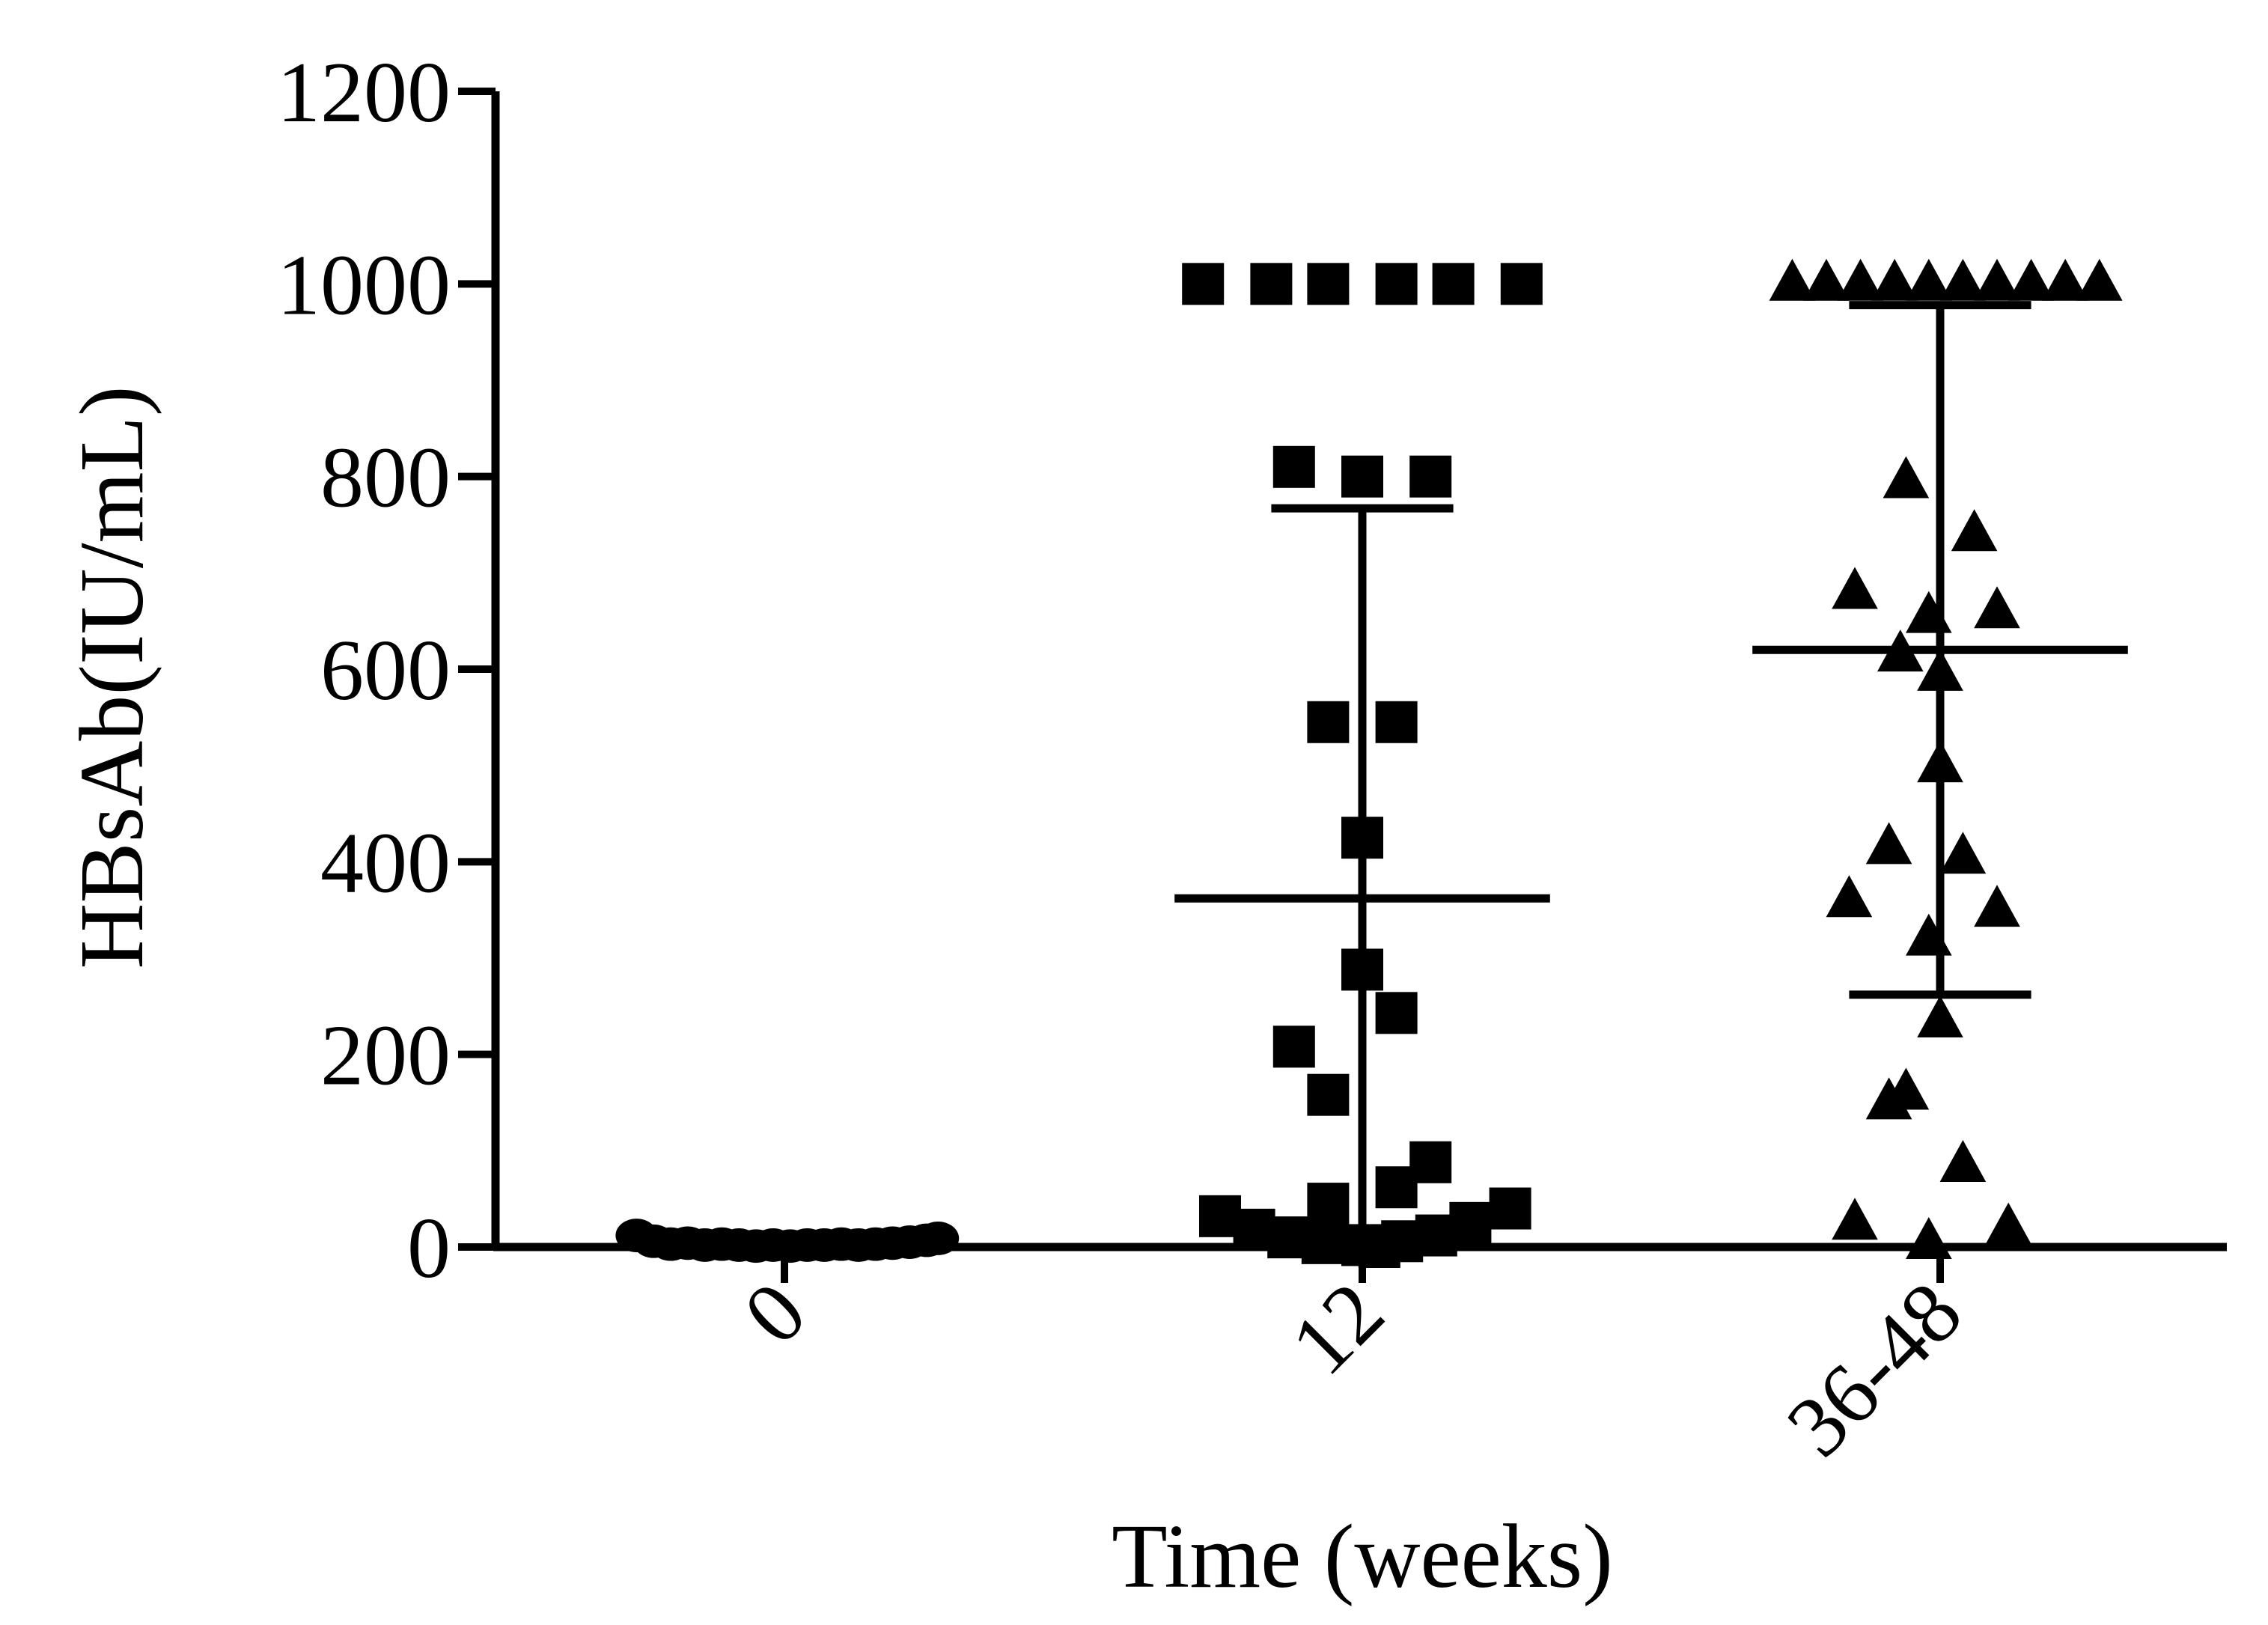  I want to click on x-tick-label: 36-48, so click(1875, 1369).